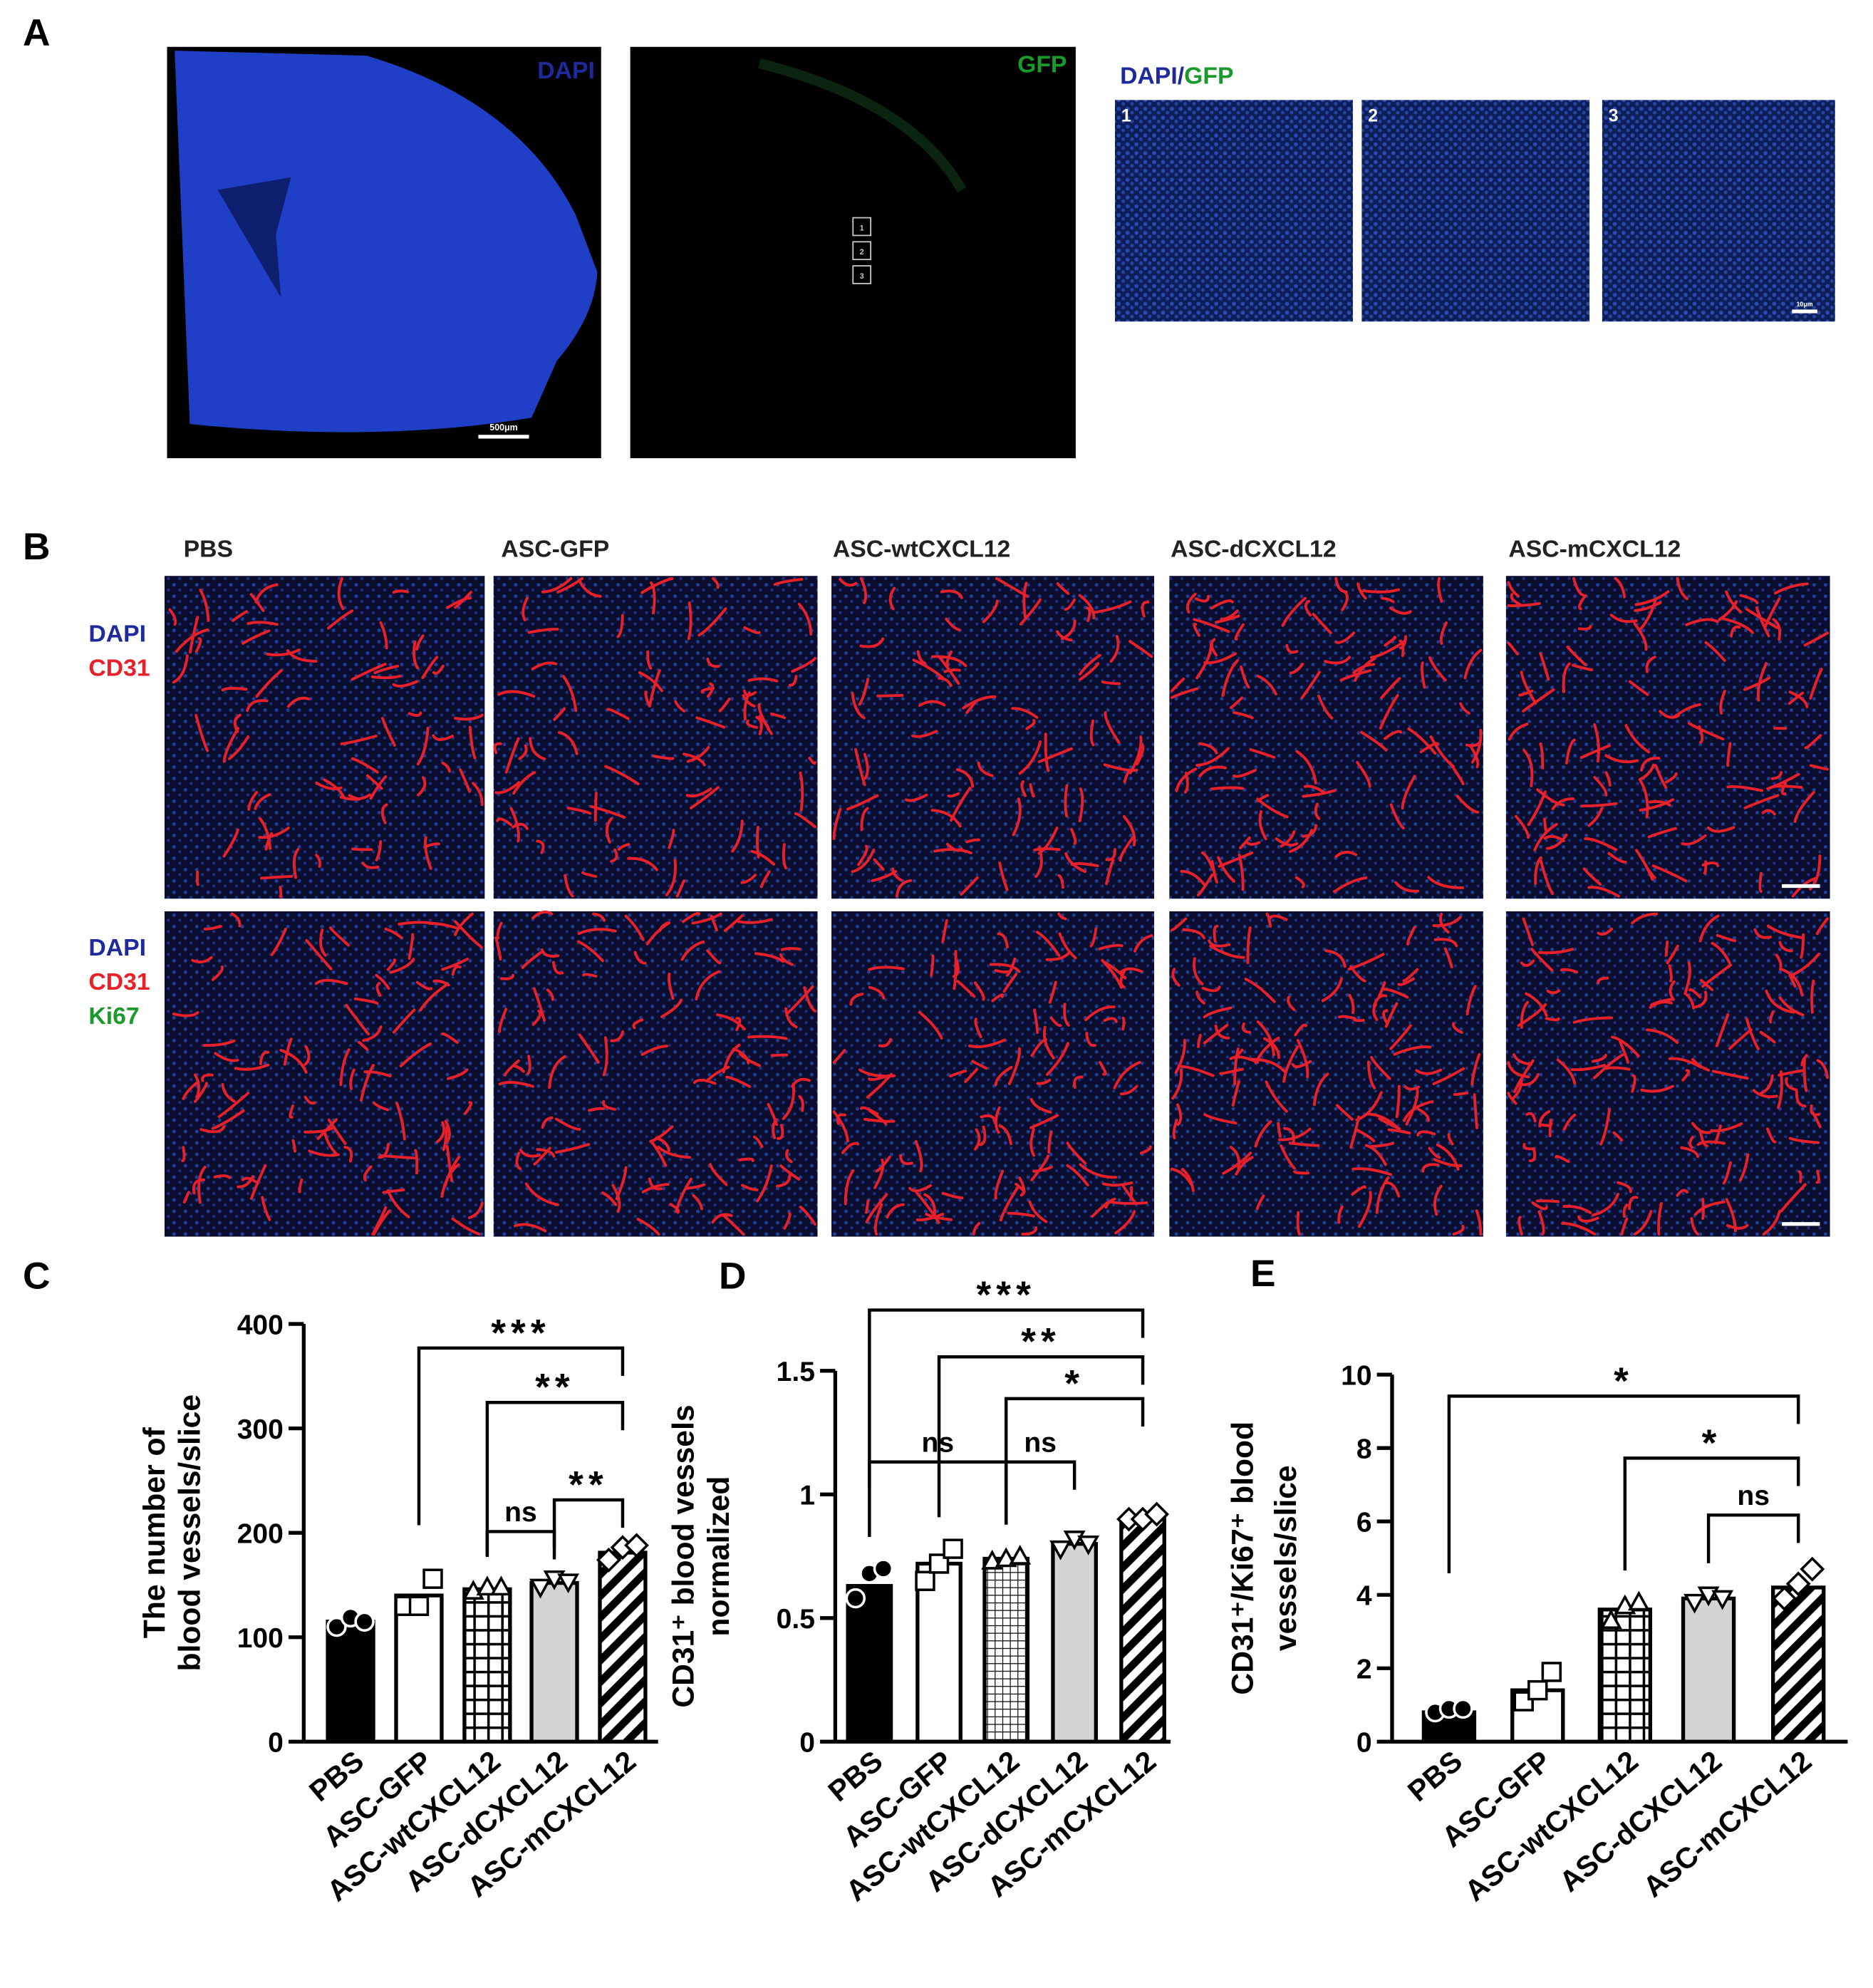 The width and height of the screenshot is (1873, 1988). What do you see at coordinates (1614, 116) in the screenshot?
I see `inset-number: 3` at bounding box center [1614, 116].